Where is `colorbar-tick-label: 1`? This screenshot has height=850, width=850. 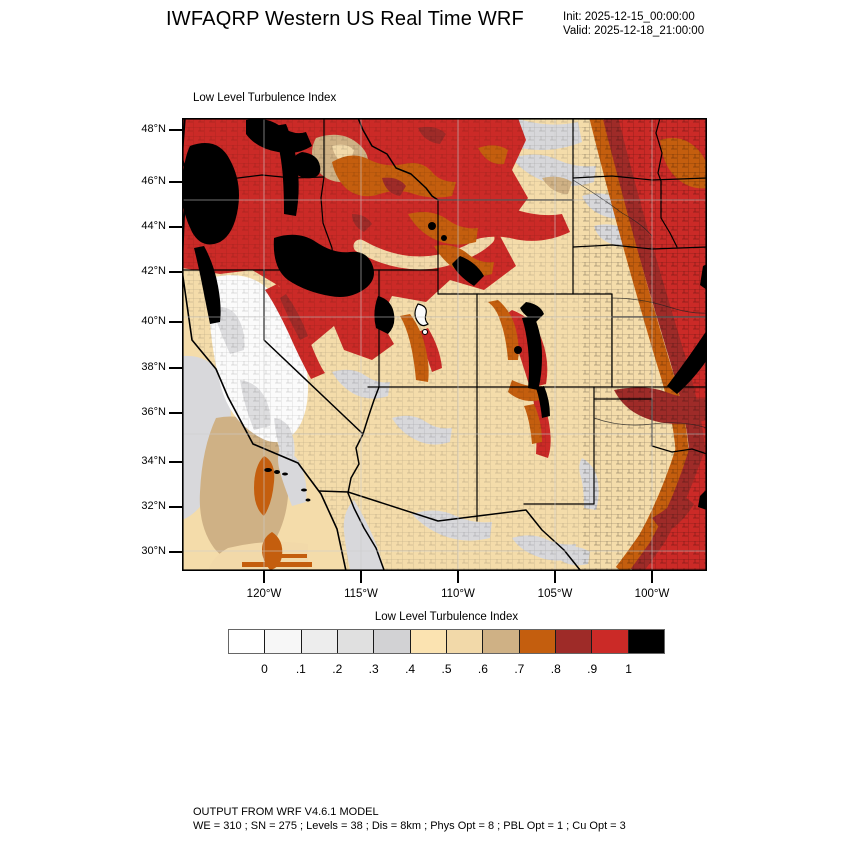 colorbar-tick-label: 1 is located at coordinates (628, 669).